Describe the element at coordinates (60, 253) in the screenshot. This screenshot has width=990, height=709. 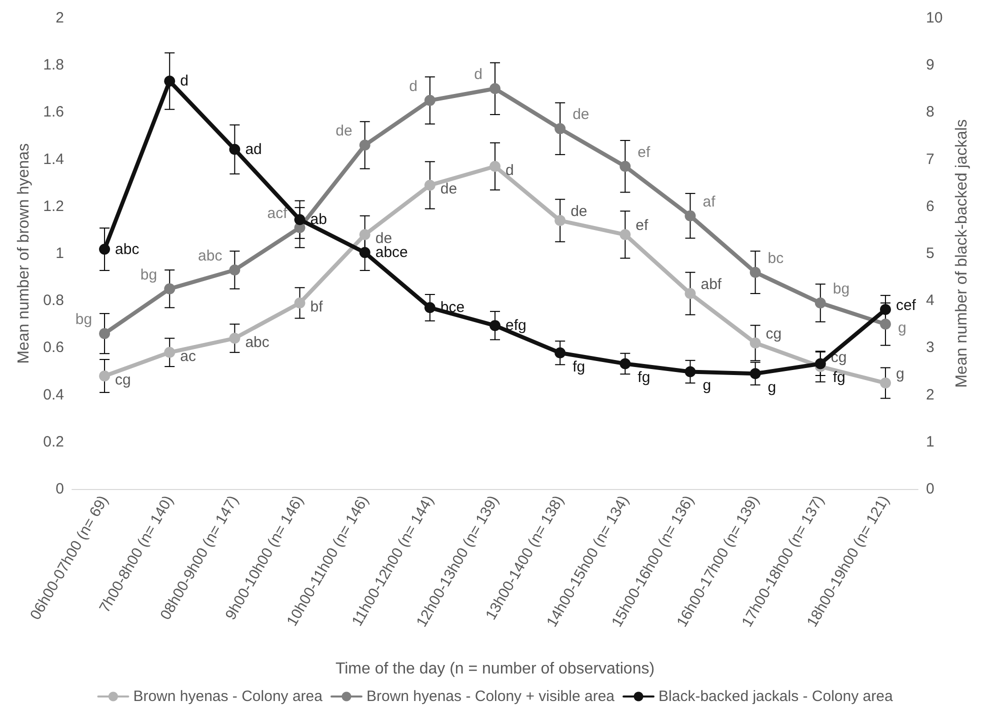
I see `y-tick-label: 1` at that location.